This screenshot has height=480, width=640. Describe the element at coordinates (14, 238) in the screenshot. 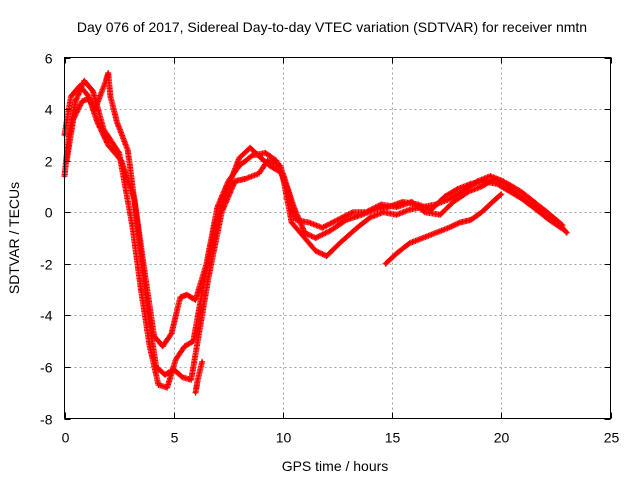

I see `y-axis-label: SDTVAR / TECUs` at that location.